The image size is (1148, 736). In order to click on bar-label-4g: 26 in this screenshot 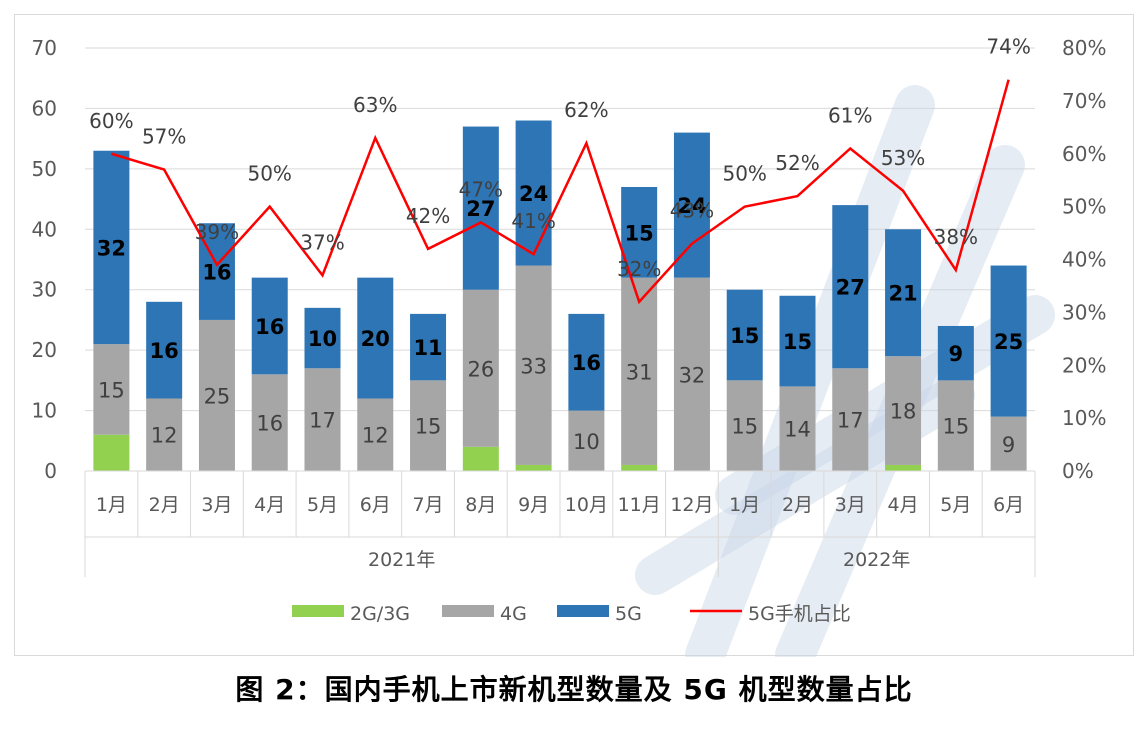, I will do `click(480, 369)`.